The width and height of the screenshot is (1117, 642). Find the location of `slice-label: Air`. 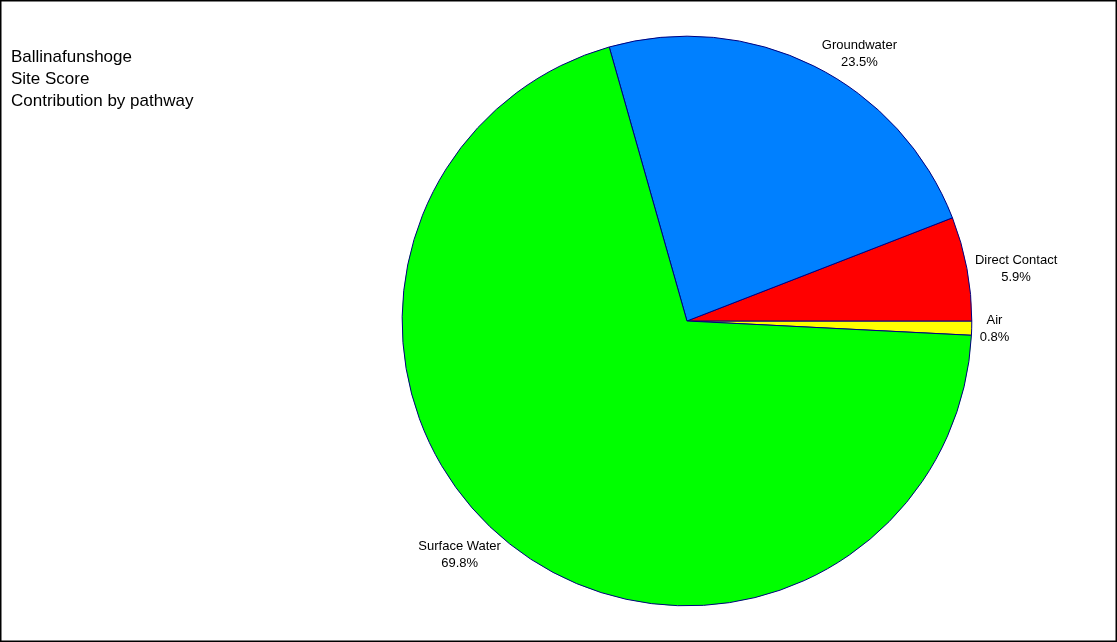

slice-label: Air is located at coordinates (995, 320).